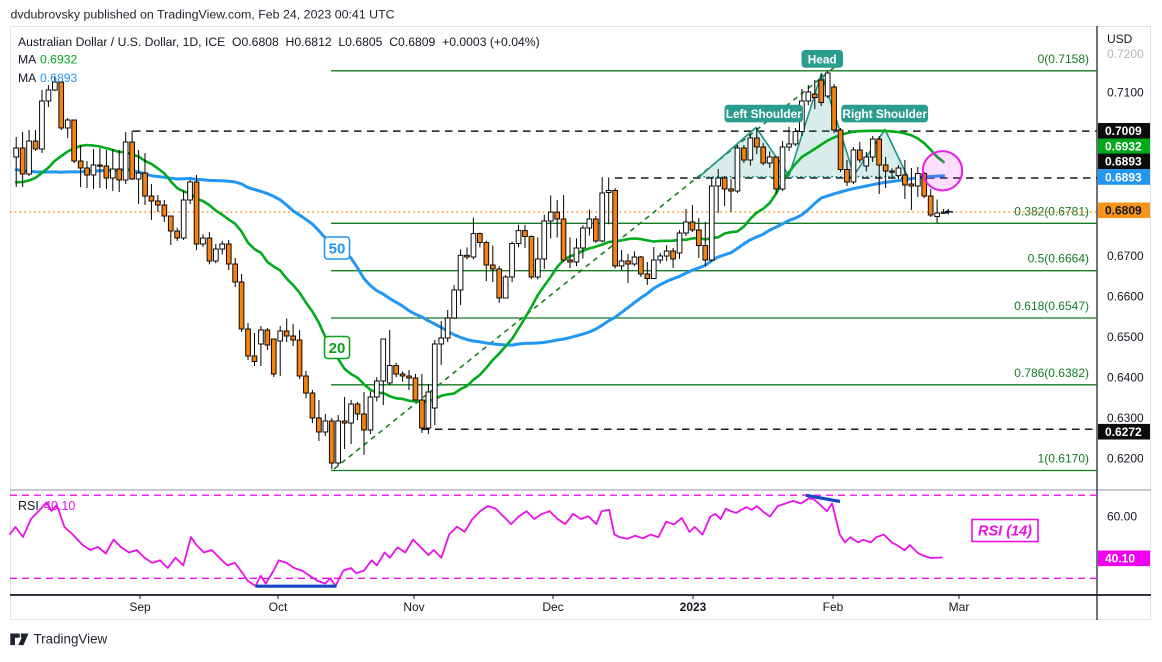 The height and width of the screenshot is (662, 1162). I want to click on svg-text: Mar, so click(959, 607).